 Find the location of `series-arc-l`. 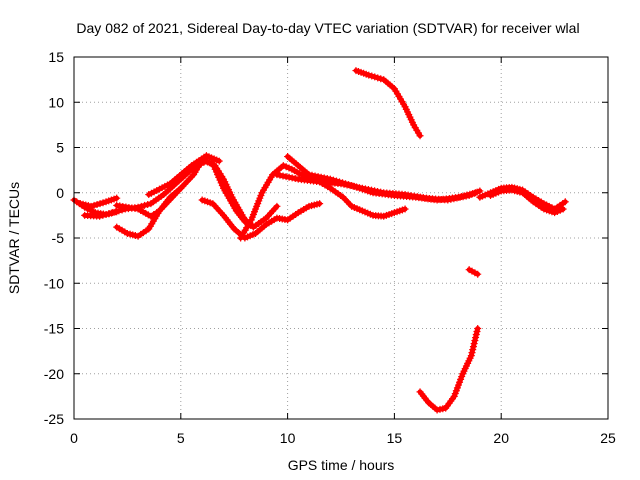

series-arc-l is located at coordinates (473, 272).